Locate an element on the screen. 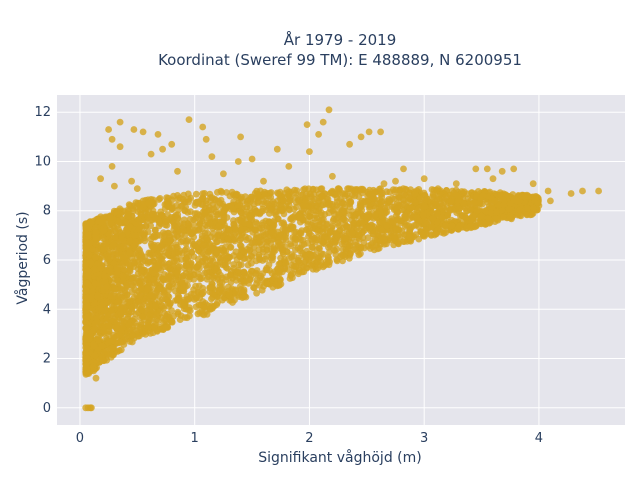 The width and height of the screenshot is (640, 480). y-tick-label: 6 is located at coordinates (47, 260).